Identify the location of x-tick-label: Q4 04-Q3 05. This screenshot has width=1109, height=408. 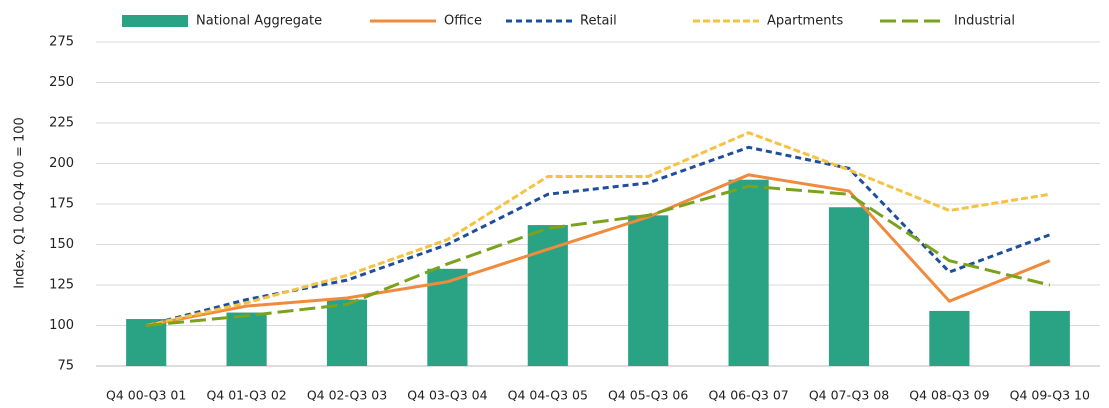
(548, 395).